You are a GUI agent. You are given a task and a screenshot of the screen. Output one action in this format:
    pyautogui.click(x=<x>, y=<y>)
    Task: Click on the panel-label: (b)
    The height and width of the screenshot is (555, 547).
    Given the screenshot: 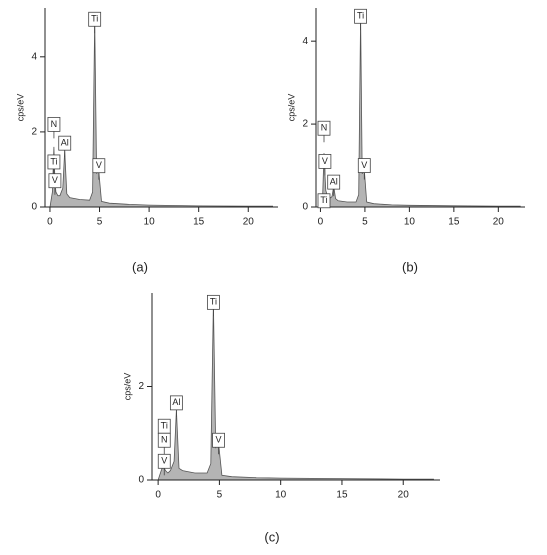 What is the action you would take?
    pyautogui.click(x=410, y=266)
    